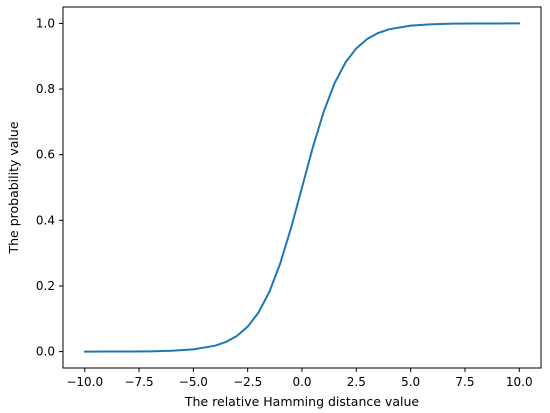 This screenshot has height=413, width=550. I want to click on y-tick-label: 0.4, so click(45, 220).